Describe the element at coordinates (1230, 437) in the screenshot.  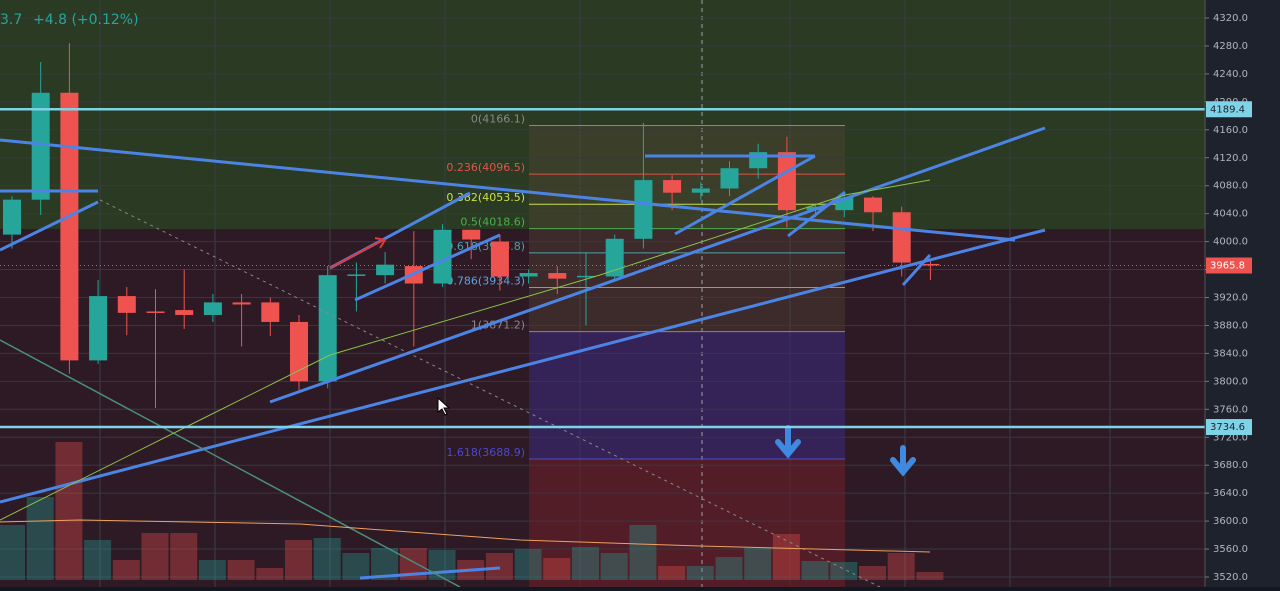
I see `y-tick-label: 3720.0` at that location.